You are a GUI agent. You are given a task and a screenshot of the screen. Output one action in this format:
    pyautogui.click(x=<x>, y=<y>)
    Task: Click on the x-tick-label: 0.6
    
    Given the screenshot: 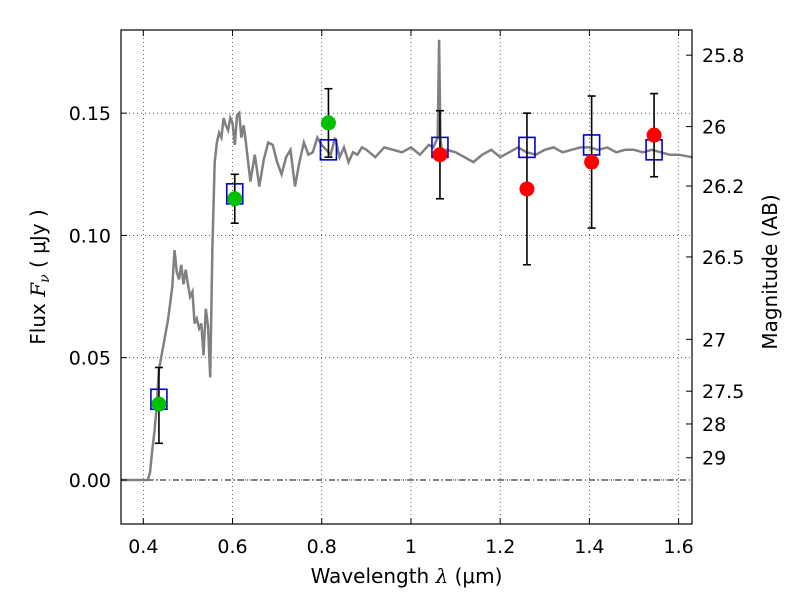 What is the action you would take?
    pyautogui.click(x=232, y=547)
    